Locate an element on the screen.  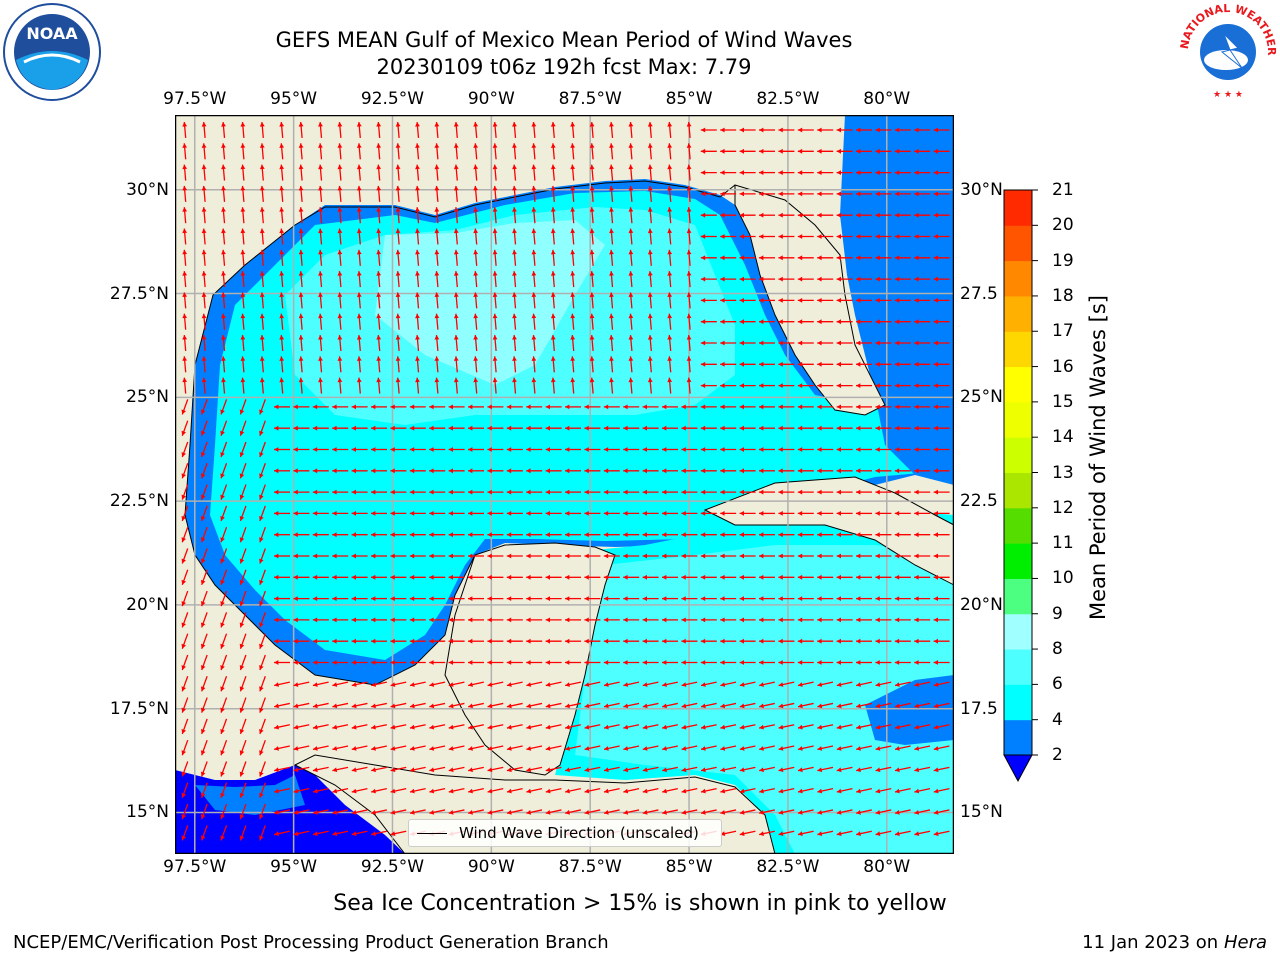
lat-tick-right: 30°N is located at coordinates (981, 189).